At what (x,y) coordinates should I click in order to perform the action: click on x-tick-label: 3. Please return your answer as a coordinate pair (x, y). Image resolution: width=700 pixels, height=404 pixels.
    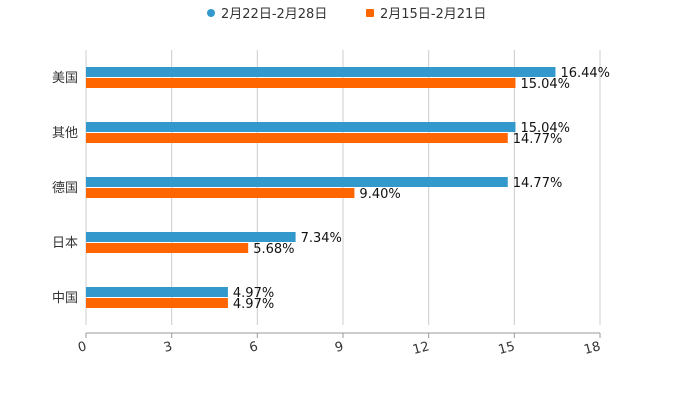
    Looking at the image, I should click on (168, 347).